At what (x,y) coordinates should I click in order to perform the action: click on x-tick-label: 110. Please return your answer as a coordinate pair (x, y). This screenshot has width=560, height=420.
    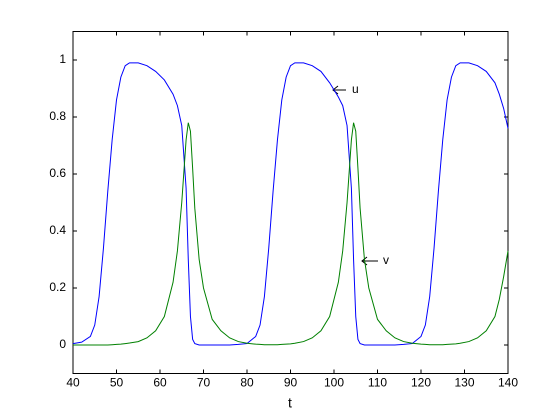
    Looking at the image, I should click on (377, 383).